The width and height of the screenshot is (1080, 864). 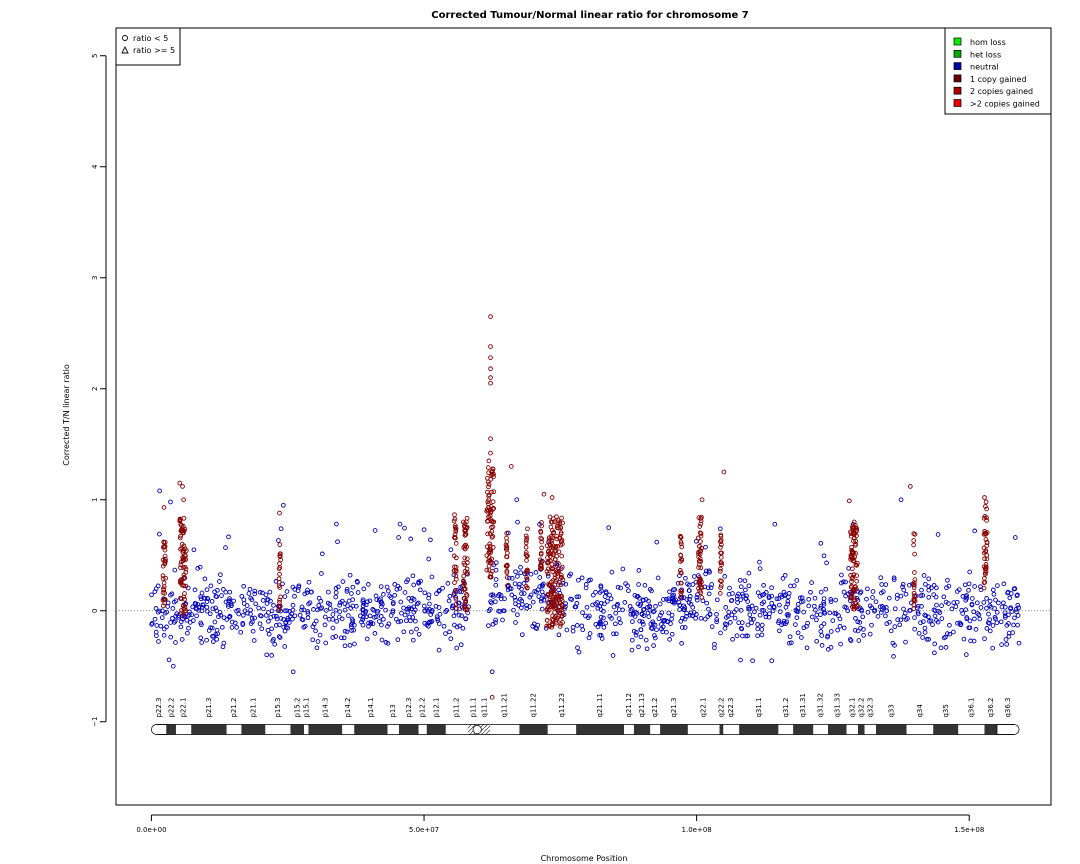 I want to click on band-label: p12.2, so click(x=423, y=707).